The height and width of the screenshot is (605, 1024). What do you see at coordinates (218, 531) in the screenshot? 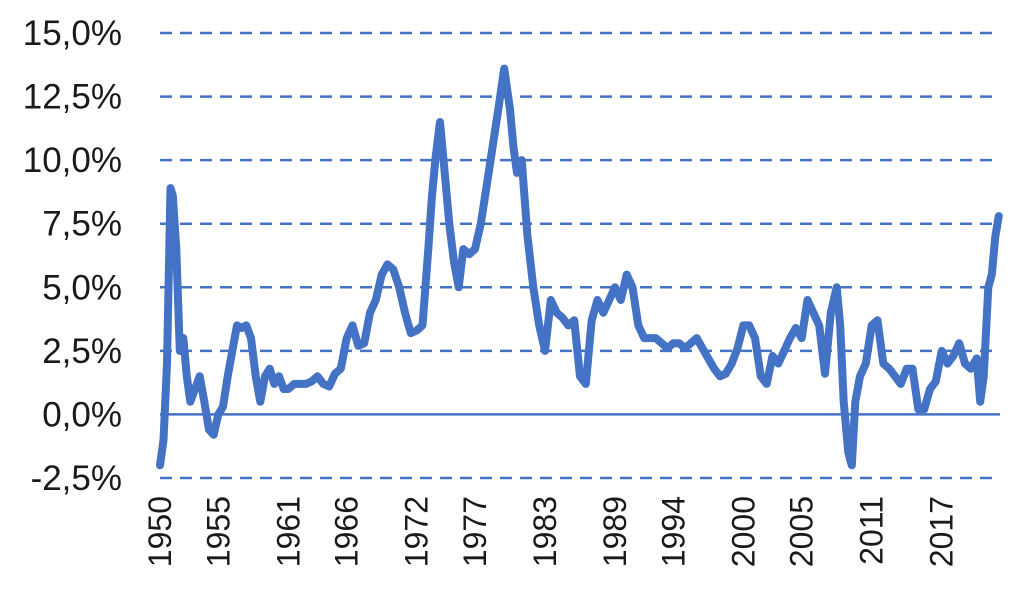
I see `x-tick-label: 1955` at bounding box center [218, 531].